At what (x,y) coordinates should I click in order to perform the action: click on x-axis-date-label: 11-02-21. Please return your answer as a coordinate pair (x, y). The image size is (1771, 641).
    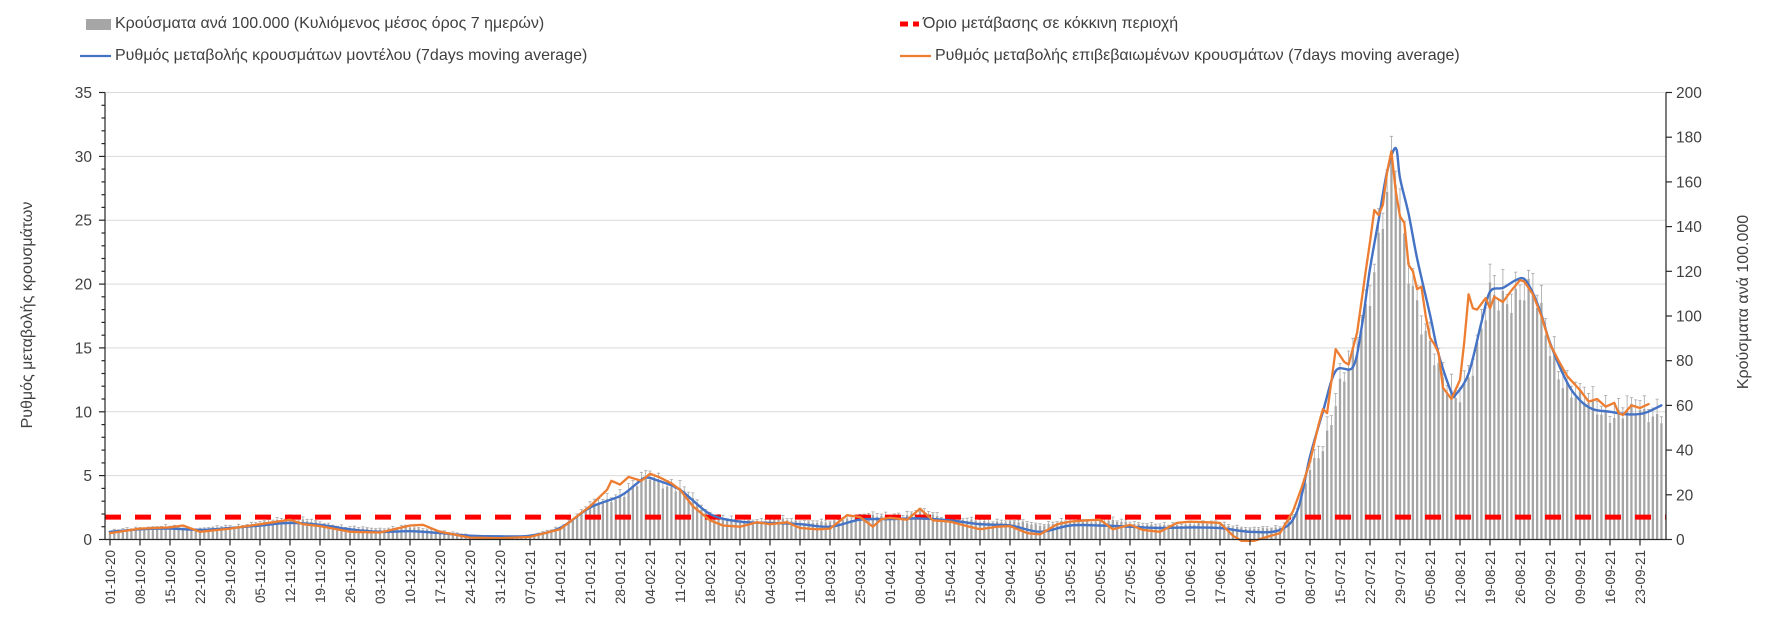
    Looking at the image, I should click on (680, 576).